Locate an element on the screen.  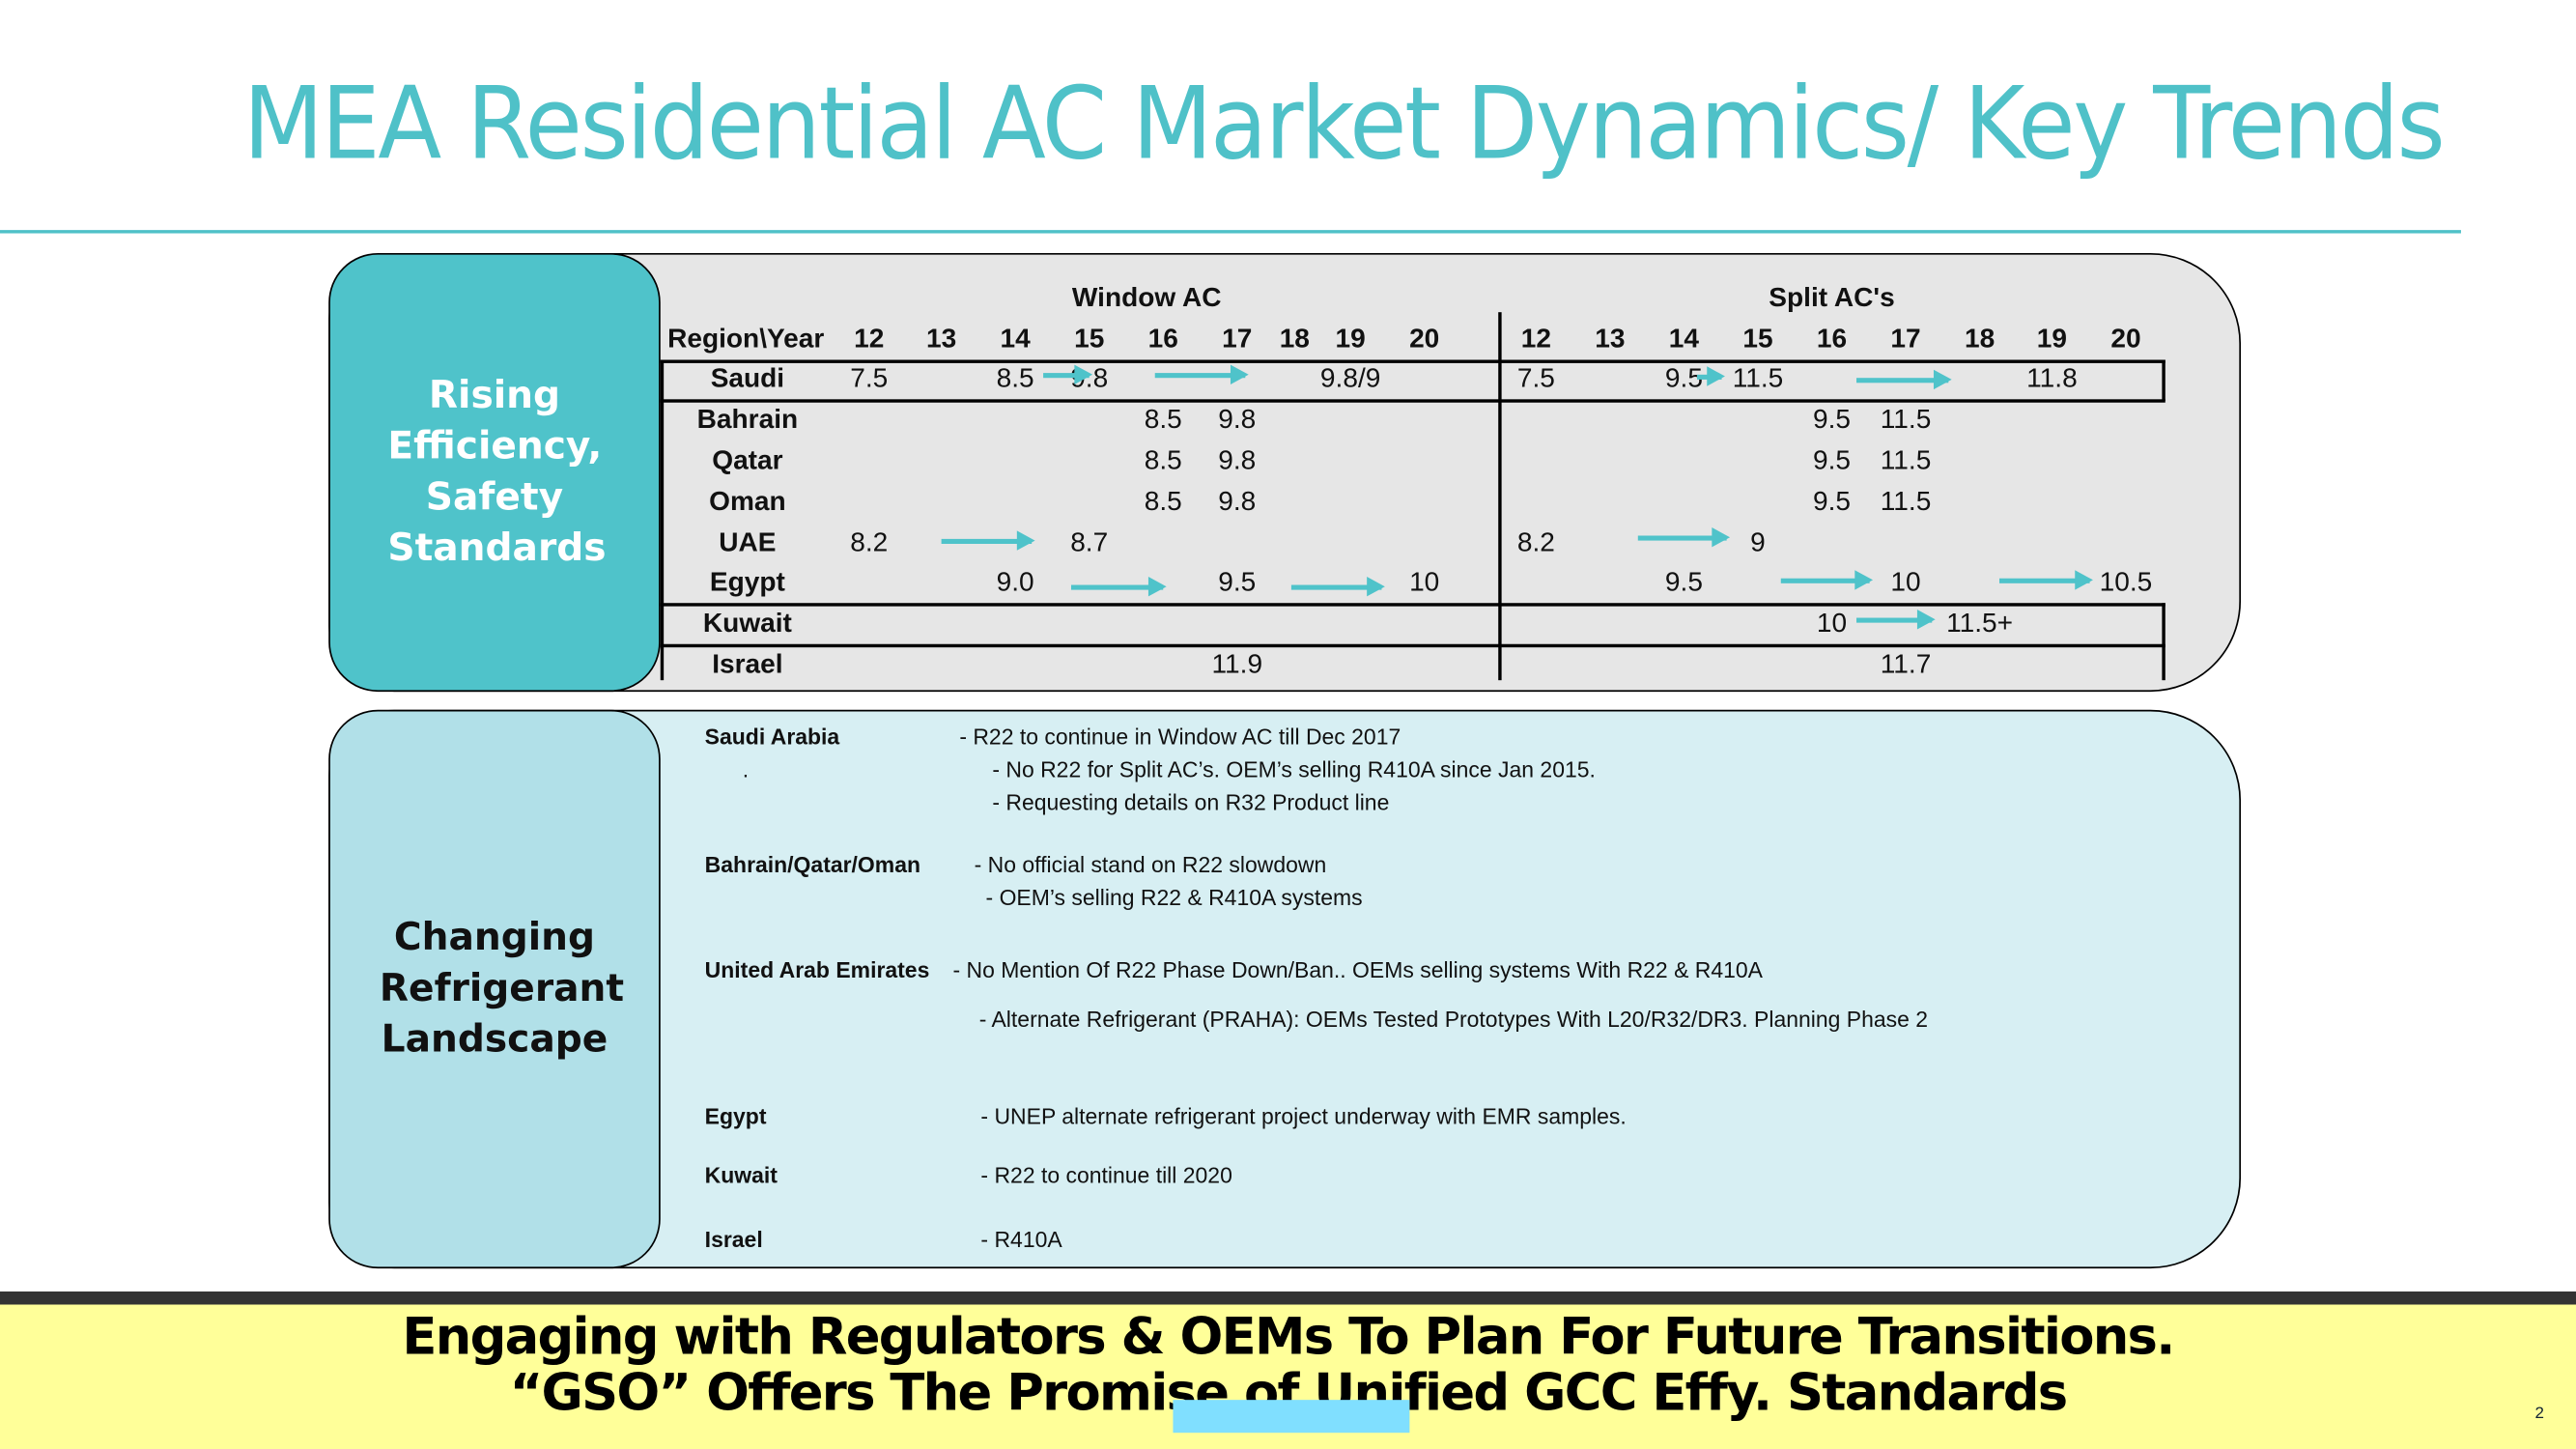
region-name: Egypt is located at coordinates (747, 582).